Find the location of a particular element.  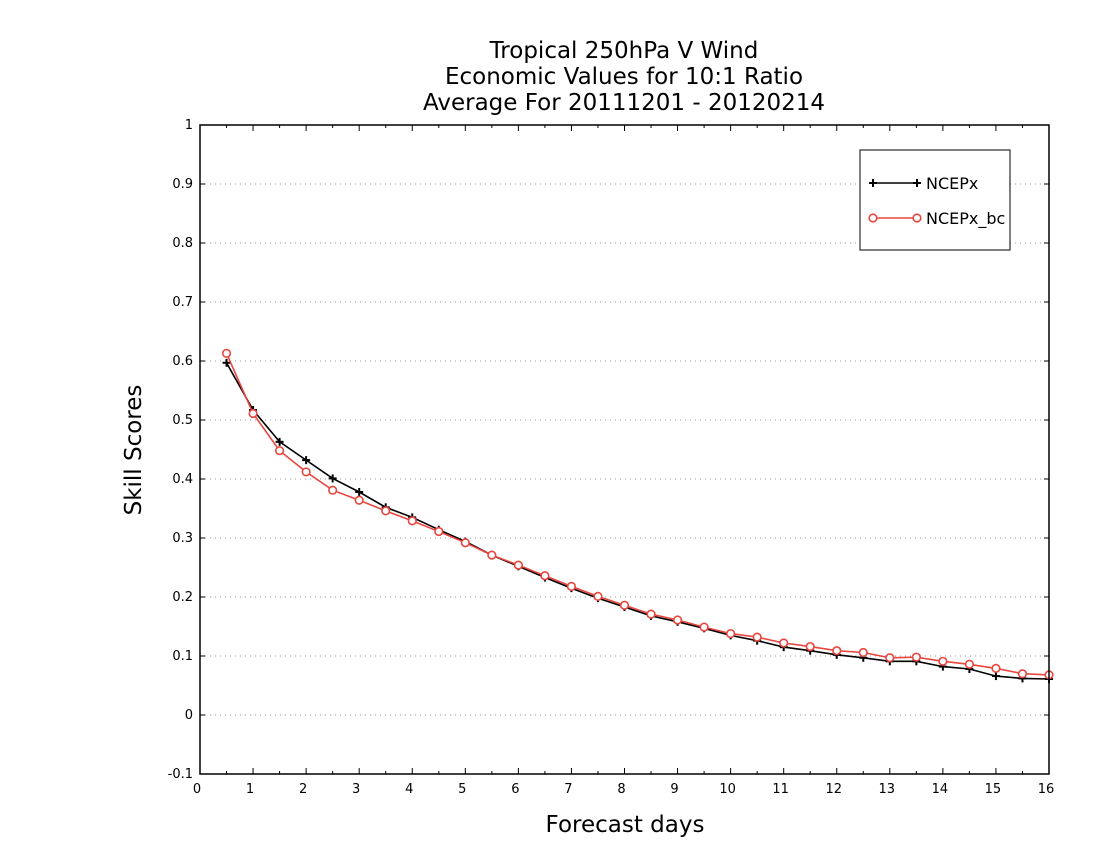

y-tick-label: 0.9 is located at coordinates (182, 184).